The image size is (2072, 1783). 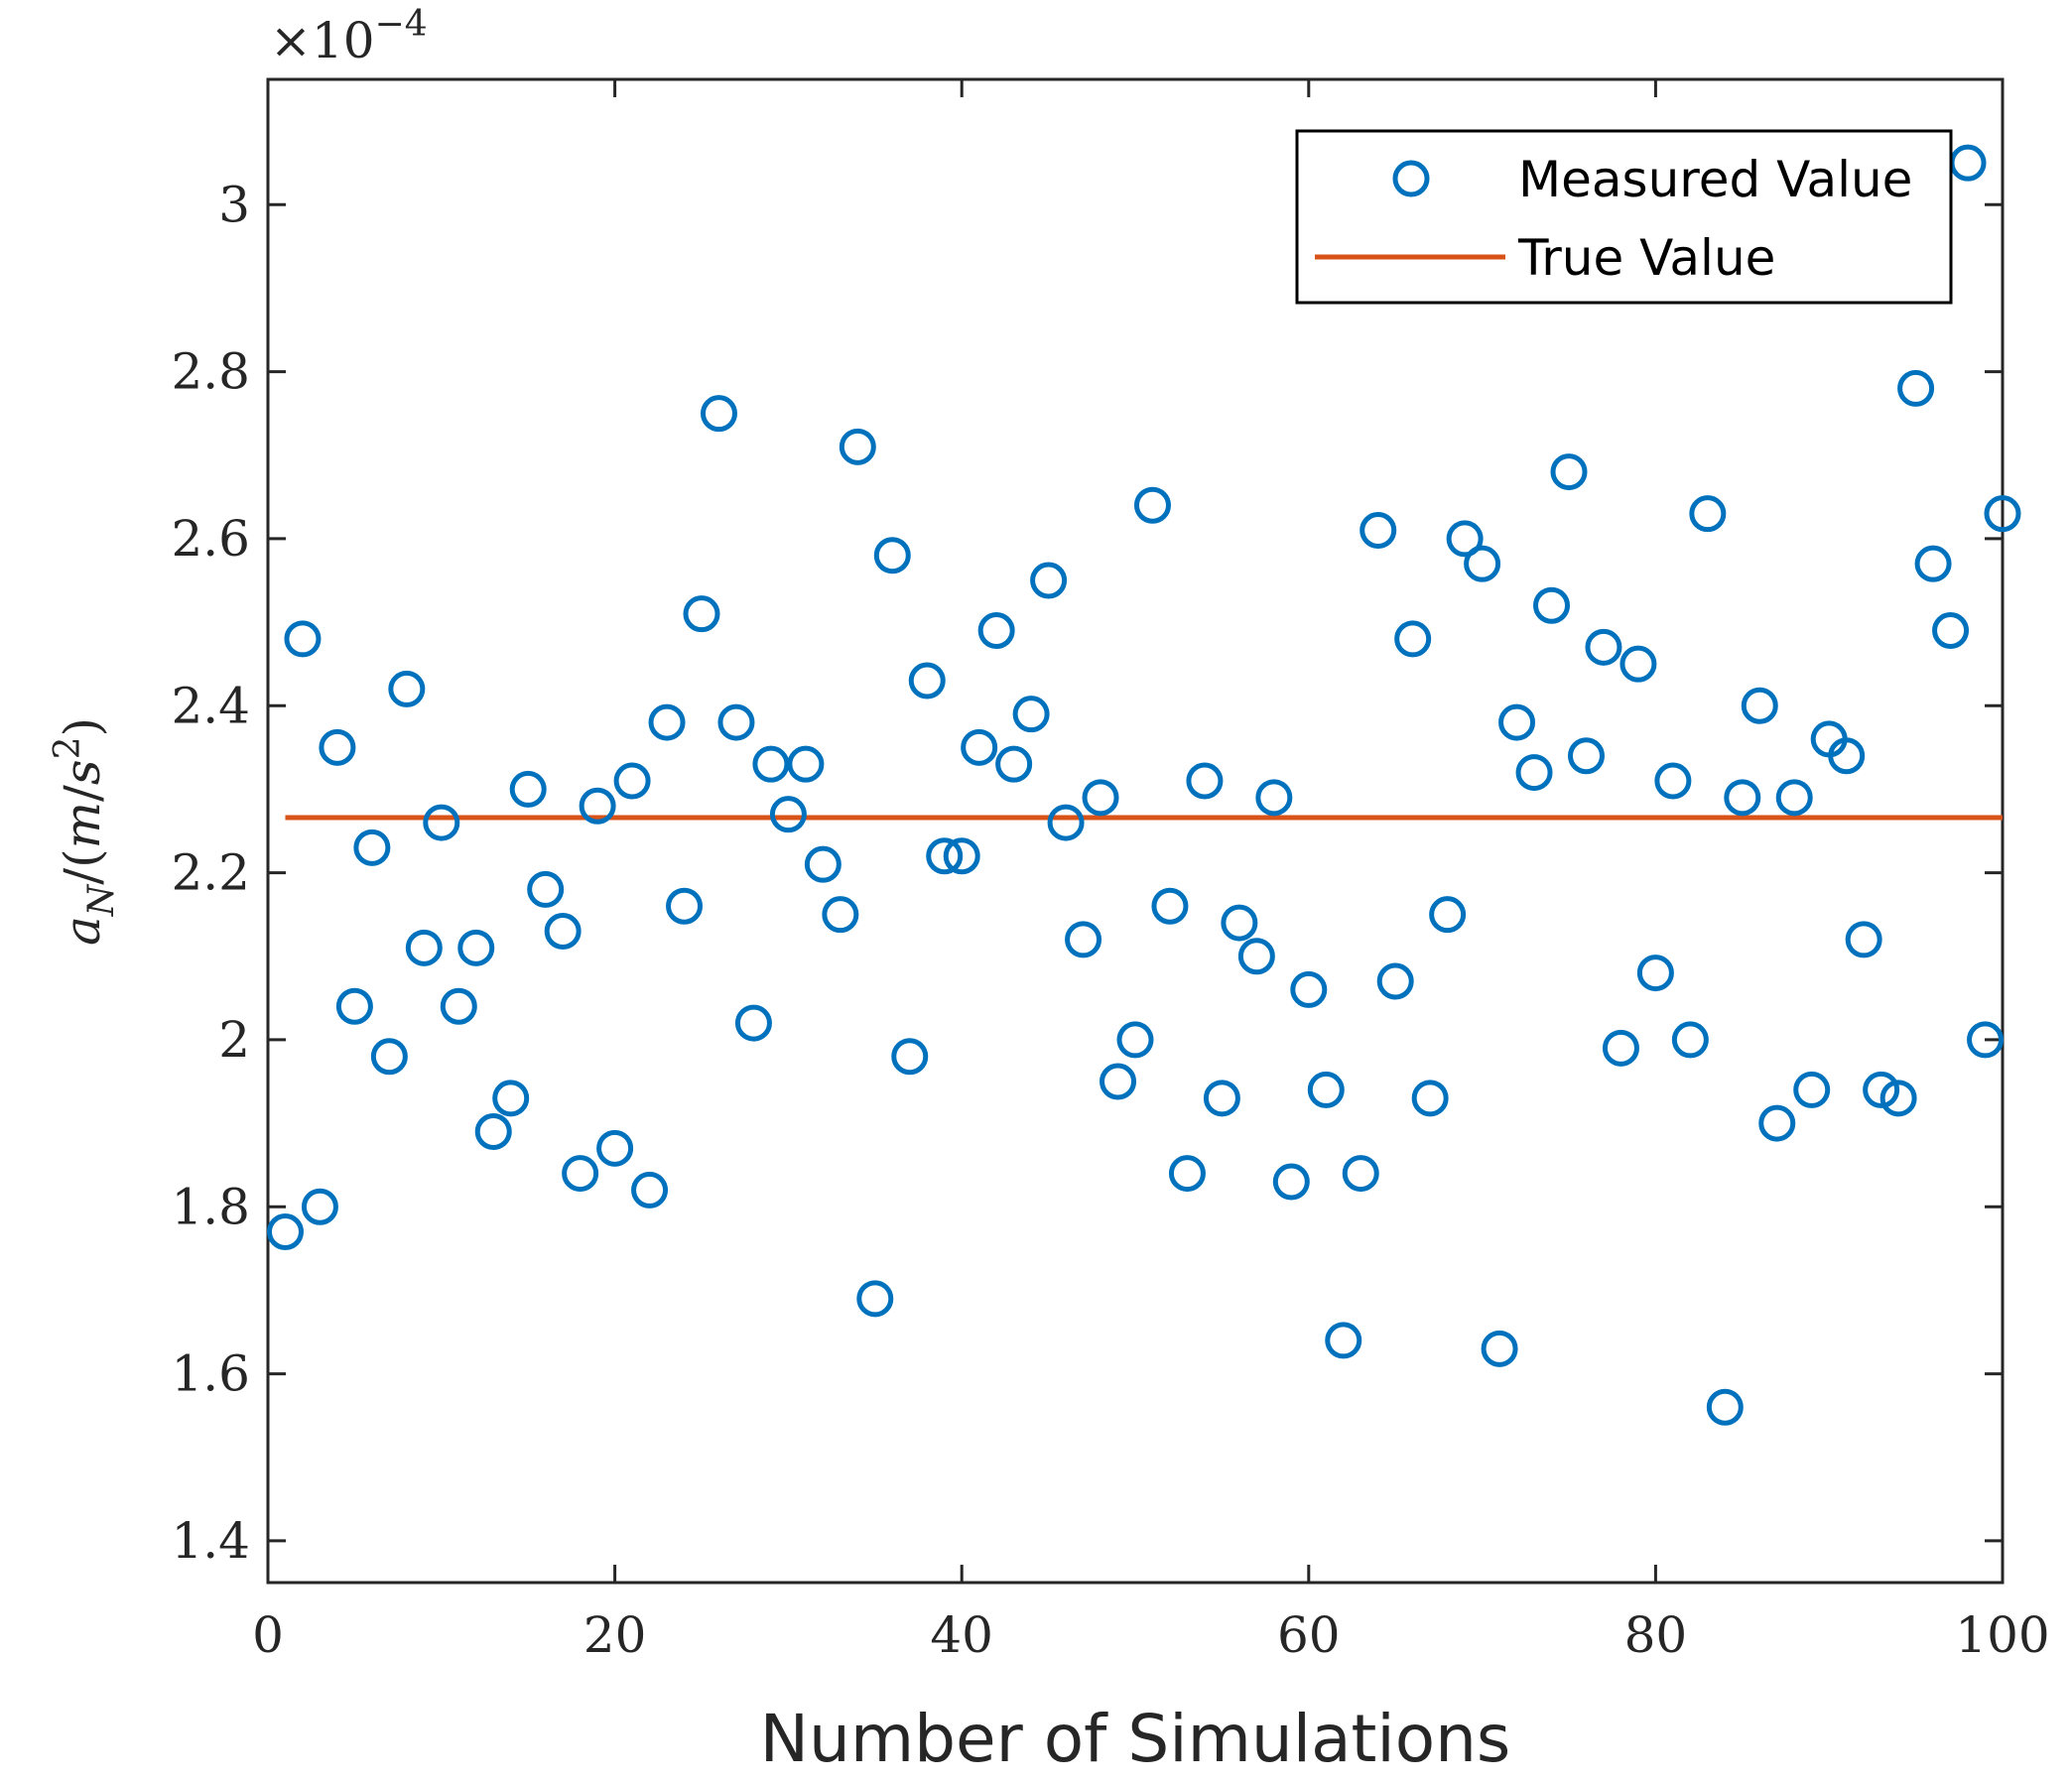 I want to click on y-tick-label: 2.6, so click(x=210, y=539).